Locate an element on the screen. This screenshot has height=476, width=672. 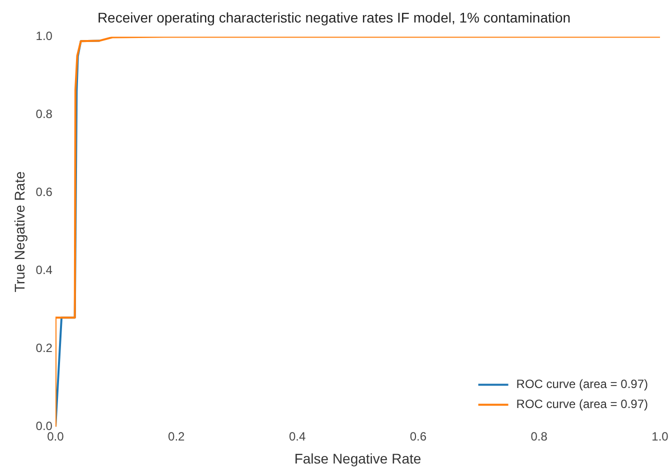
y-tick-label: 1.0 is located at coordinates (44, 36).